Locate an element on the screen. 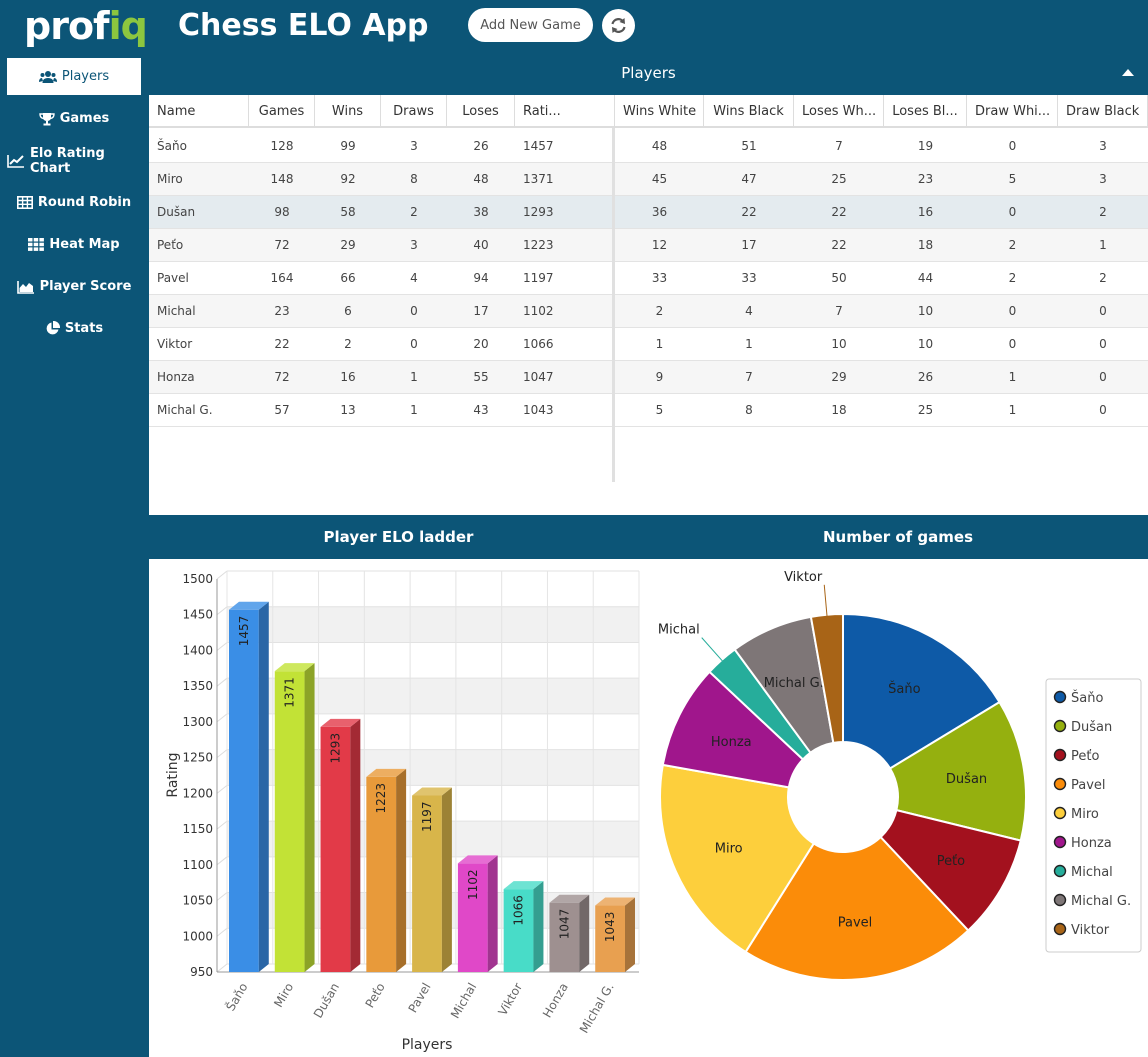 This screenshot has height=1057, width=1148. y-tick-label: 1400 is located at coordinates (197, 650).